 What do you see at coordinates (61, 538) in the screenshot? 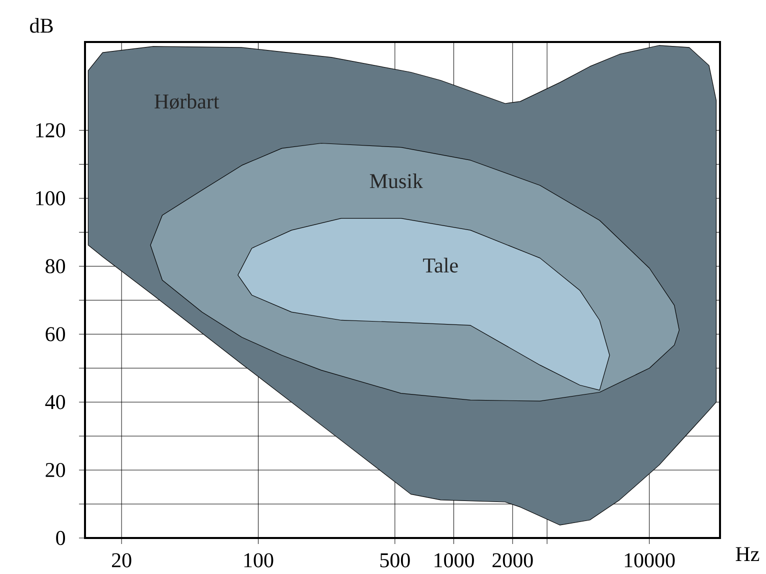
I see `y-tick-label: 0` at bounding box center [61, 538].